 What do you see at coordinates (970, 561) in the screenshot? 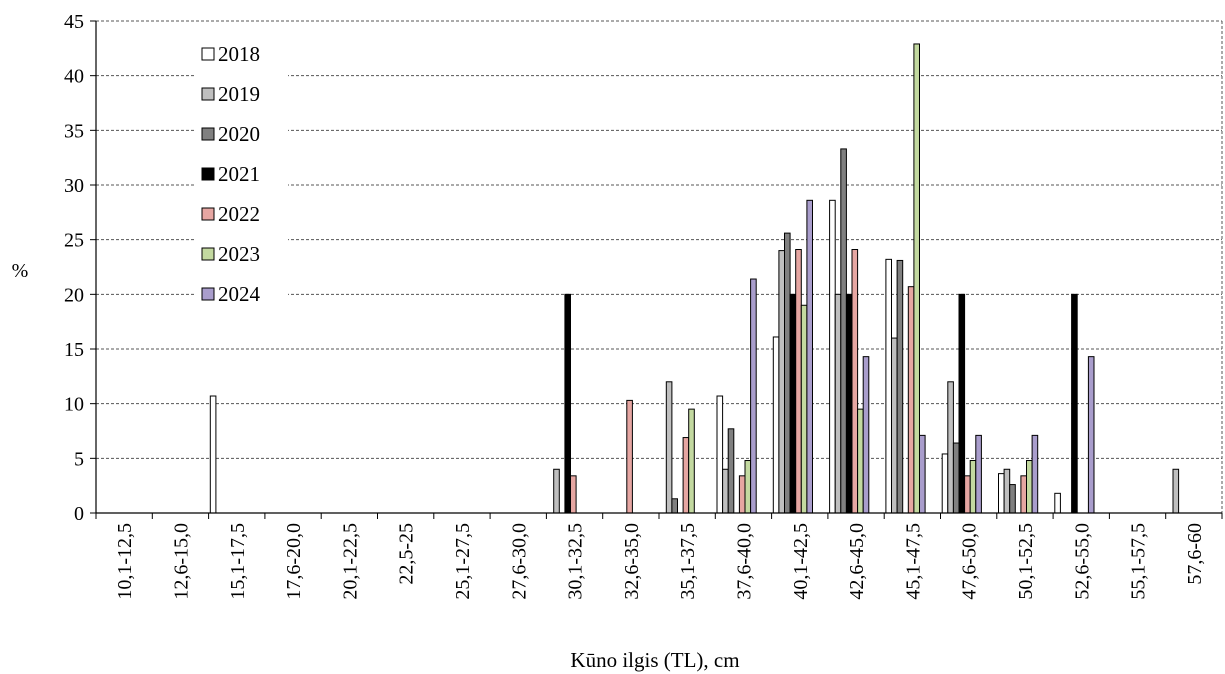
I see `x-tick-label: 47,6-50,0` at bounding box center [970, 561].